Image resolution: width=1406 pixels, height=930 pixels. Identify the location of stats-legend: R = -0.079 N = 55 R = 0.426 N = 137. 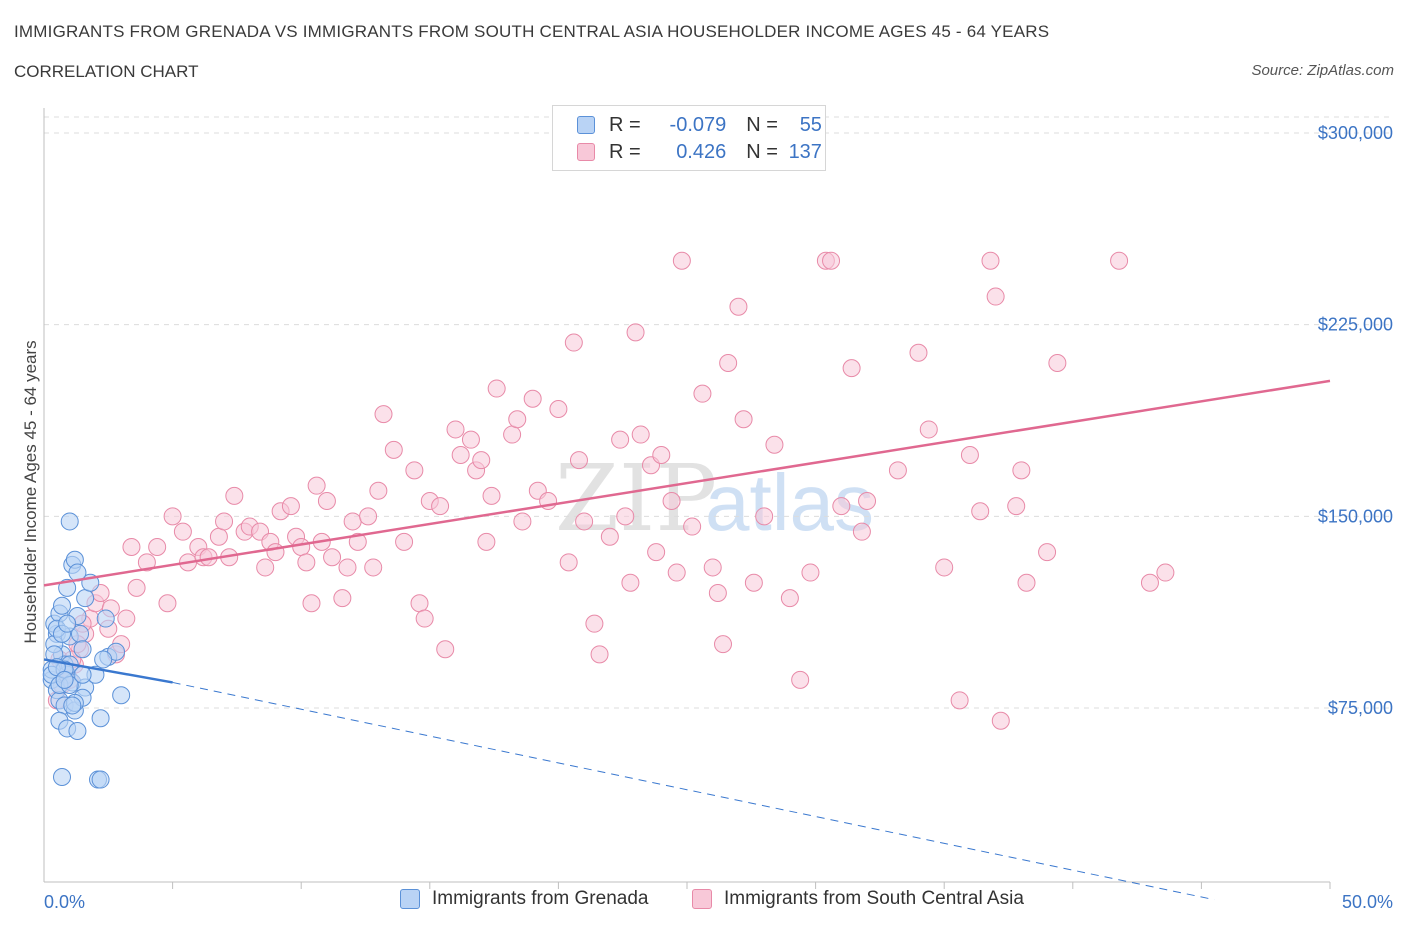
(689, 138).